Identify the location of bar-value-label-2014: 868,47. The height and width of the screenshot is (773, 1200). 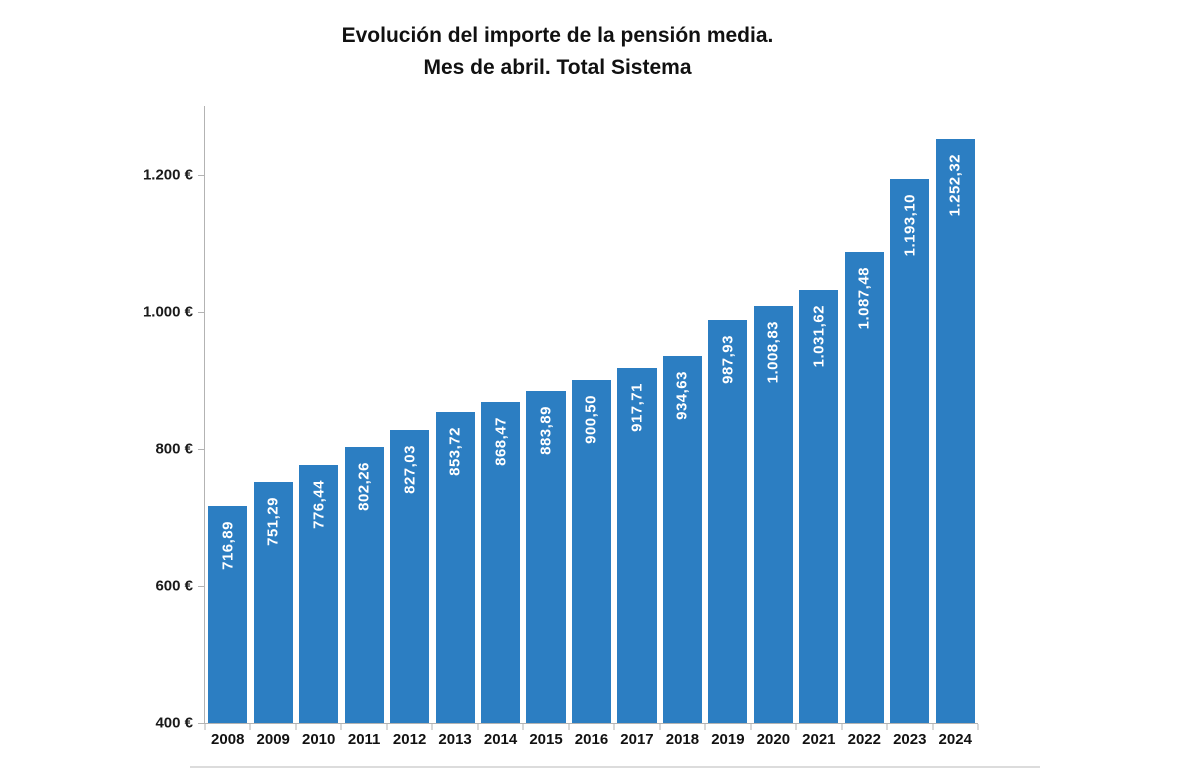
(501, 441).